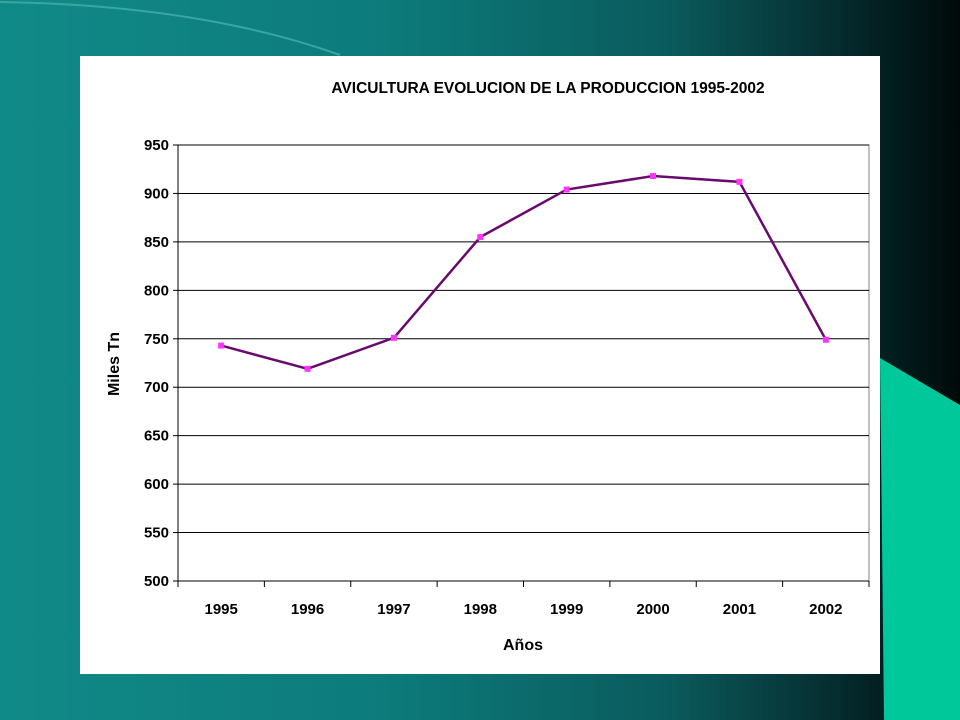  I want to click on x-tick-label: 1997, so click(393, 609).